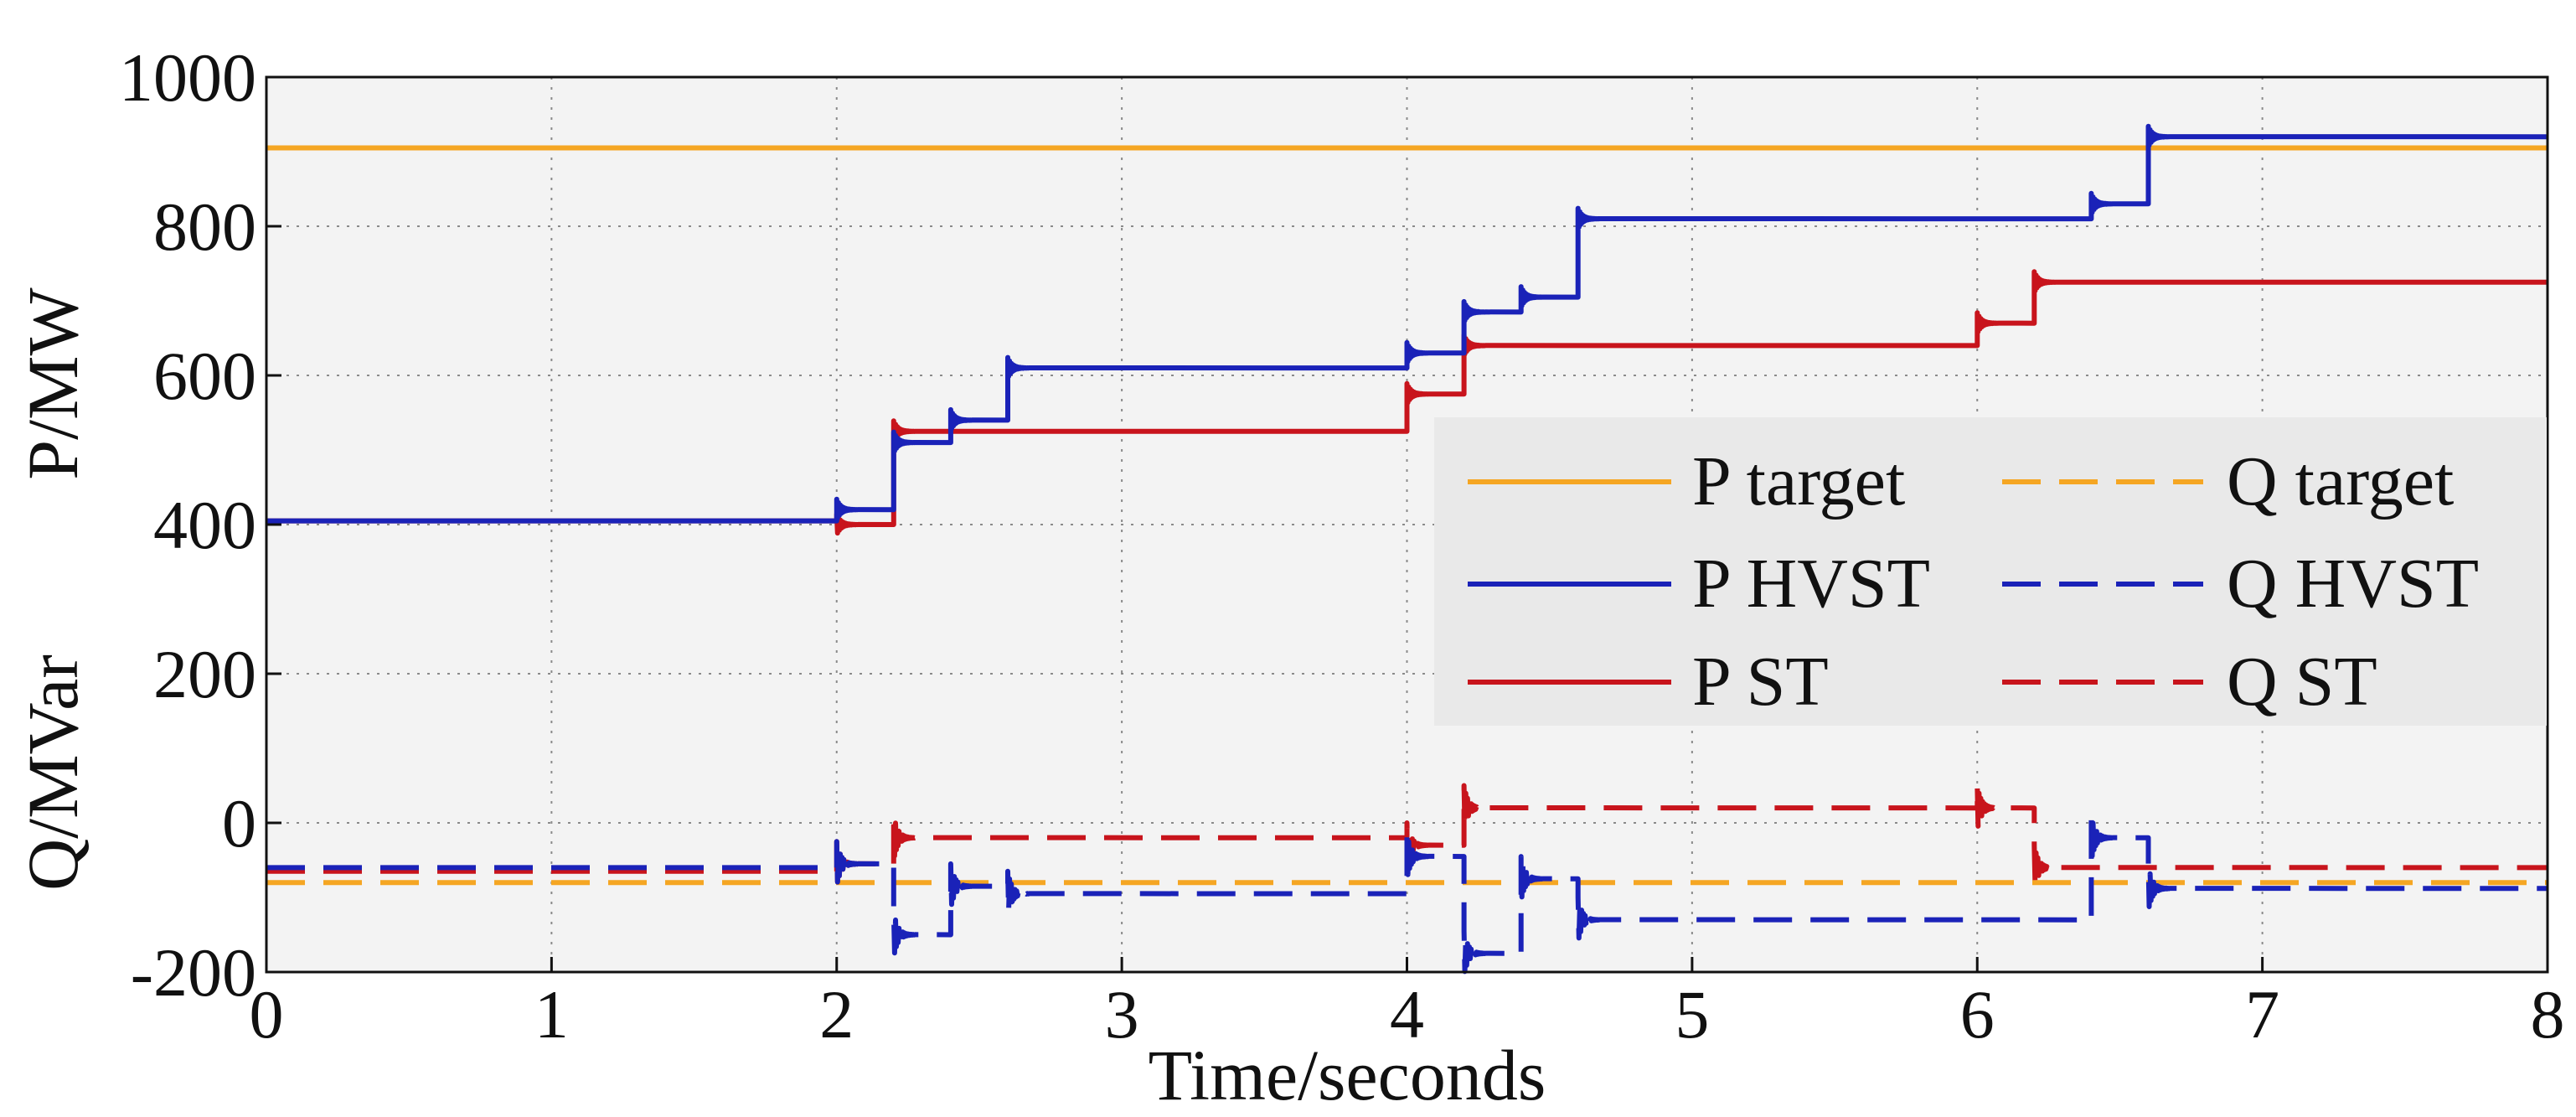 The image size is (2576, 1117). Describe the element at coordinates (2548, 1014) in the screenshot. I see `x-tick-label: 8` at that location.